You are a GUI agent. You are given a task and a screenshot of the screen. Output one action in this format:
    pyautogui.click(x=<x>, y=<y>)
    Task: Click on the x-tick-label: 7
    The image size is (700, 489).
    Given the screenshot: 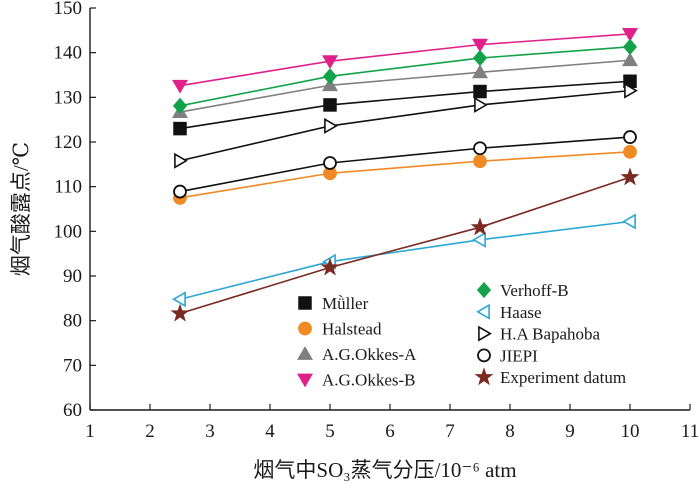 What is the action you would take?
    pyautogui.click(x=450, y=431)
    